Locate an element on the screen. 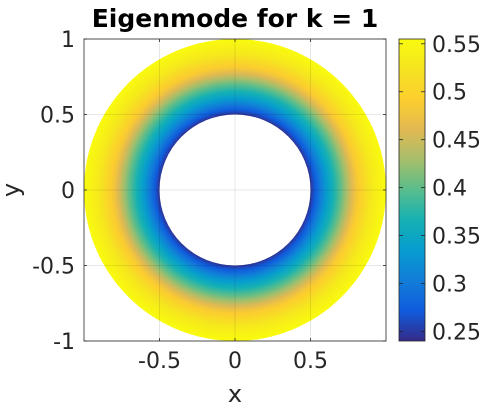  colorbar-ticks: 0.25 0.3 0.35 0.4 0.45 0.5 0.55 is located at coordinates (440, 189).